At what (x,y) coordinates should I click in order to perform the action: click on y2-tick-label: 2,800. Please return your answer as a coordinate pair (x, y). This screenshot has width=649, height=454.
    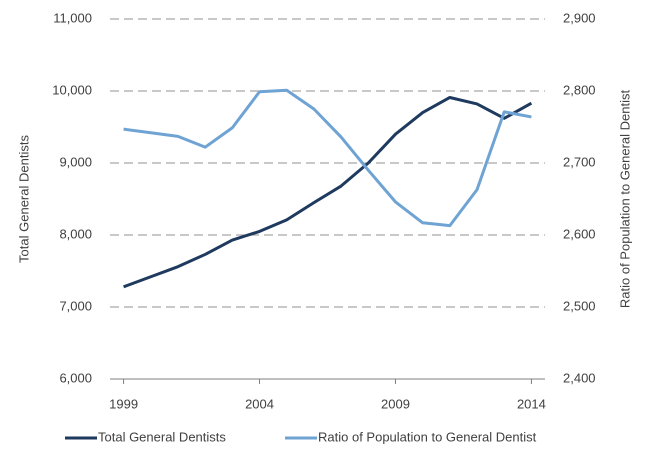
    Looking at the image, I should click on (579, 89).